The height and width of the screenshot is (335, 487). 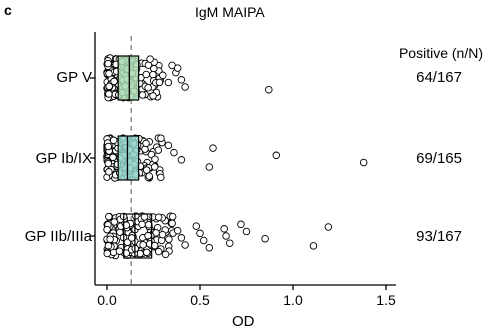 What do you see at coordinates (8, 10) in the screenshot?
I see `panel-letter: c` at bounding box center [8, 10].